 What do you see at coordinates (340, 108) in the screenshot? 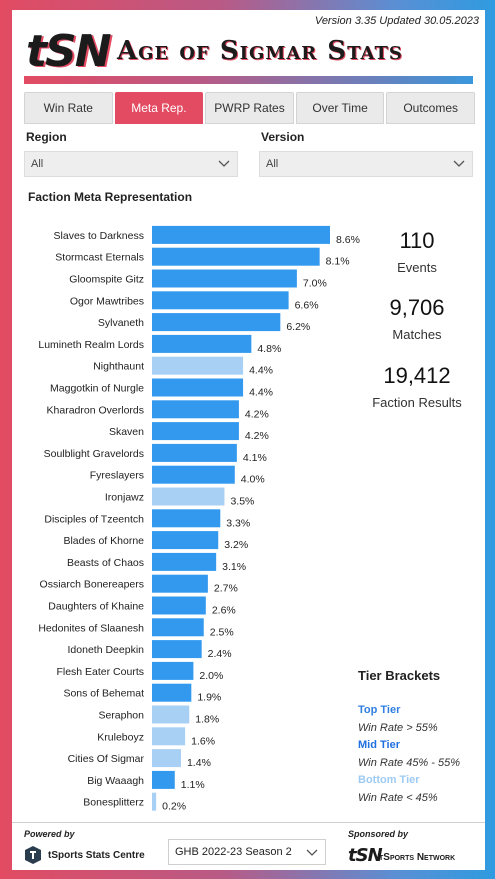
I see `tab-over-time: Over Time` at bounding box center [340, 108].